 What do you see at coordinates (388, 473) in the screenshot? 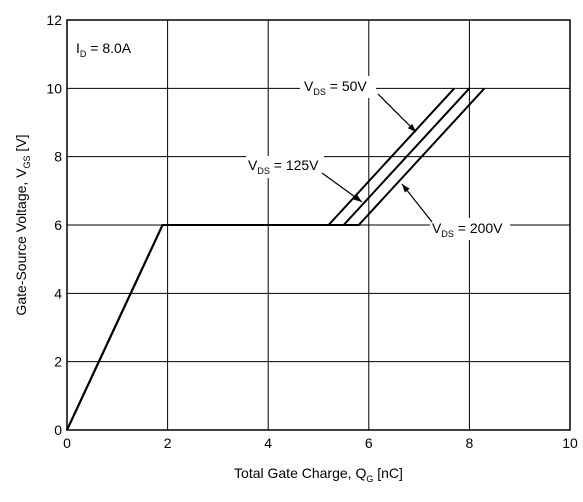
I see `x-axis-title-part: [nC]` at bounding box center [388, 473].